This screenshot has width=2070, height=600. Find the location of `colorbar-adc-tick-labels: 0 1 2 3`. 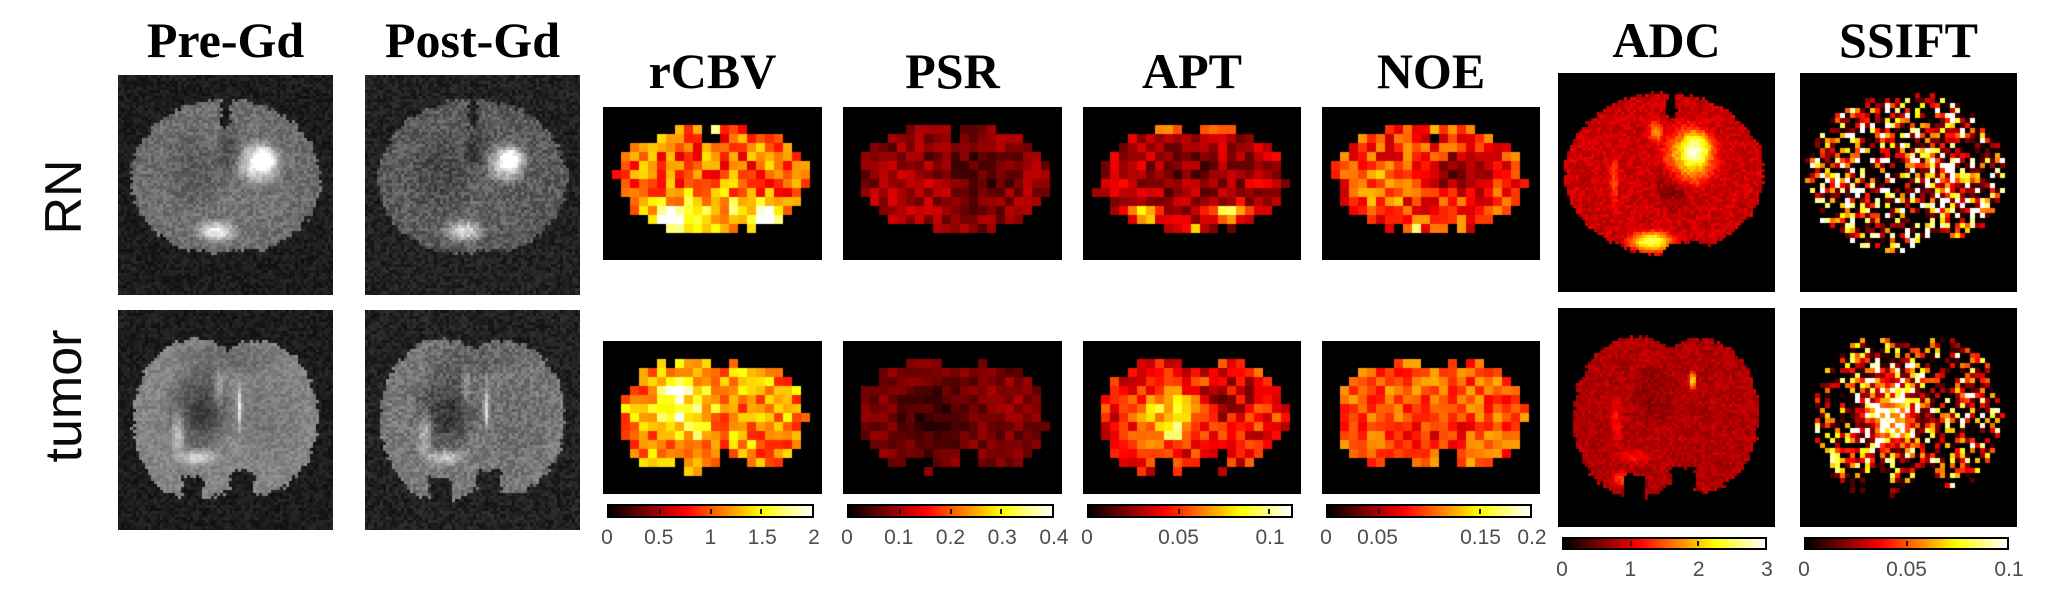

colorbar-adc-tick-labels: 0 1 2 3 is located at coordinates (1664, 571).